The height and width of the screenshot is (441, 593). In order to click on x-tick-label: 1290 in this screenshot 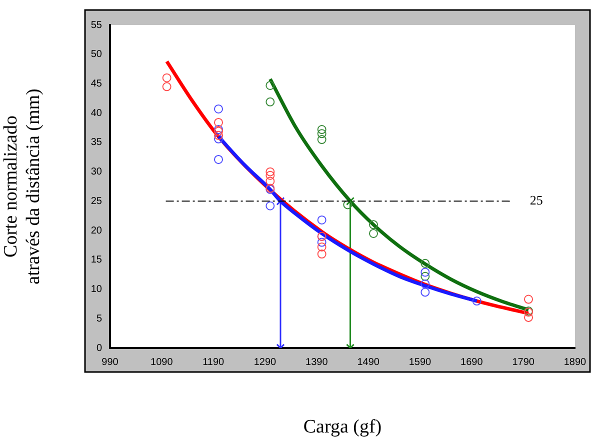, I will do `click(265, 362)`.